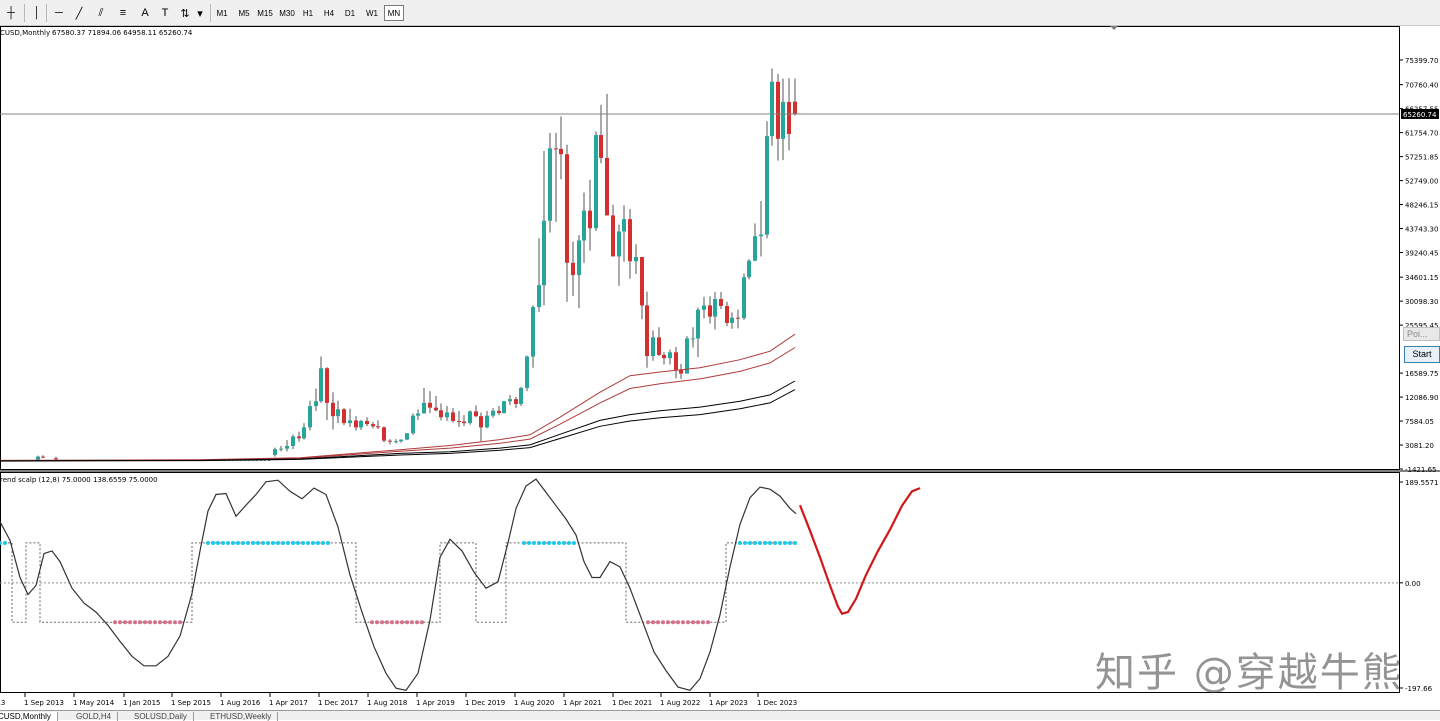 The image size is (1440, 721). Describe the element at coordinates (200, 13) in the screenshot. I see `dropdown-arrow-icon: ▾` at that location.